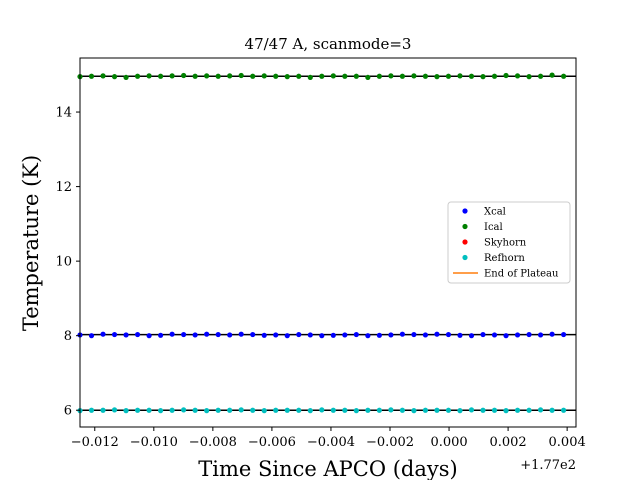  What do you see at coordinates (272, 442) in the screenshot?
I see `x-tick-label: −0.006` at bounding box center [272, 442].